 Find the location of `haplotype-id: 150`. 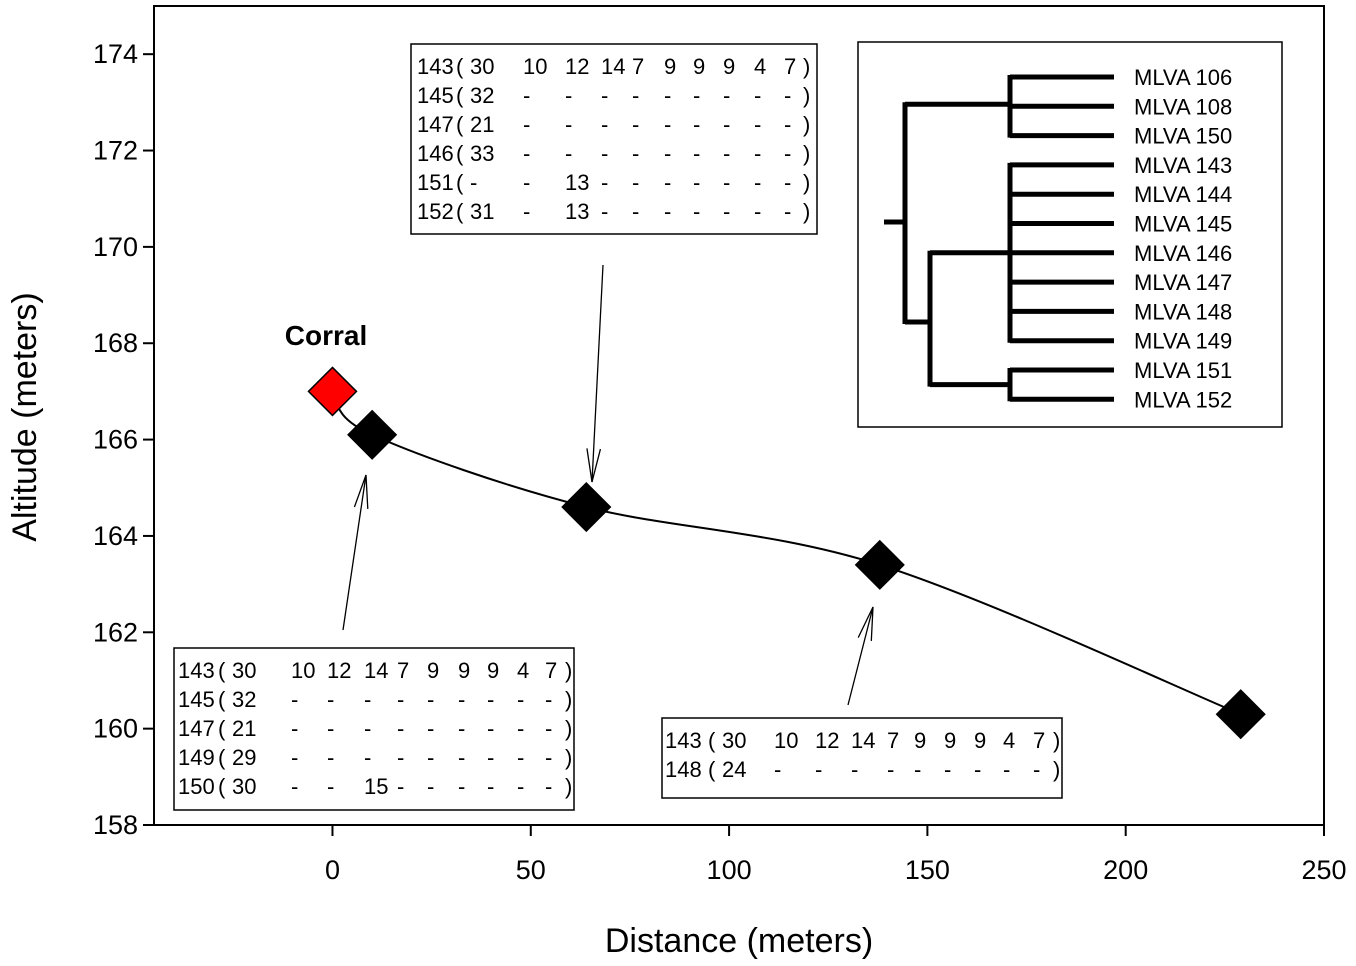

haplotype-id: 150 is located at coordinates (196, 786).